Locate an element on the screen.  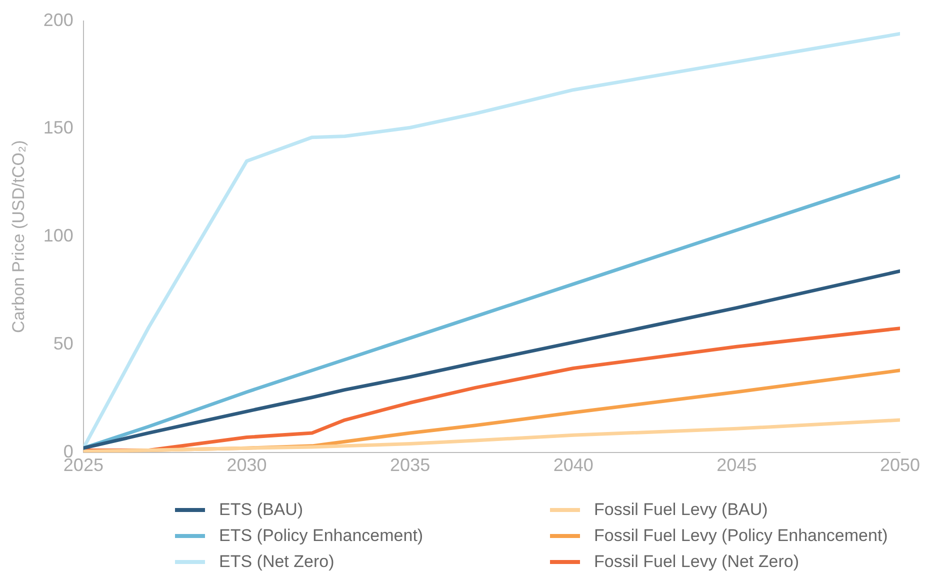
legend-label: ETS (BAU) is located at coordinates (261, 510).